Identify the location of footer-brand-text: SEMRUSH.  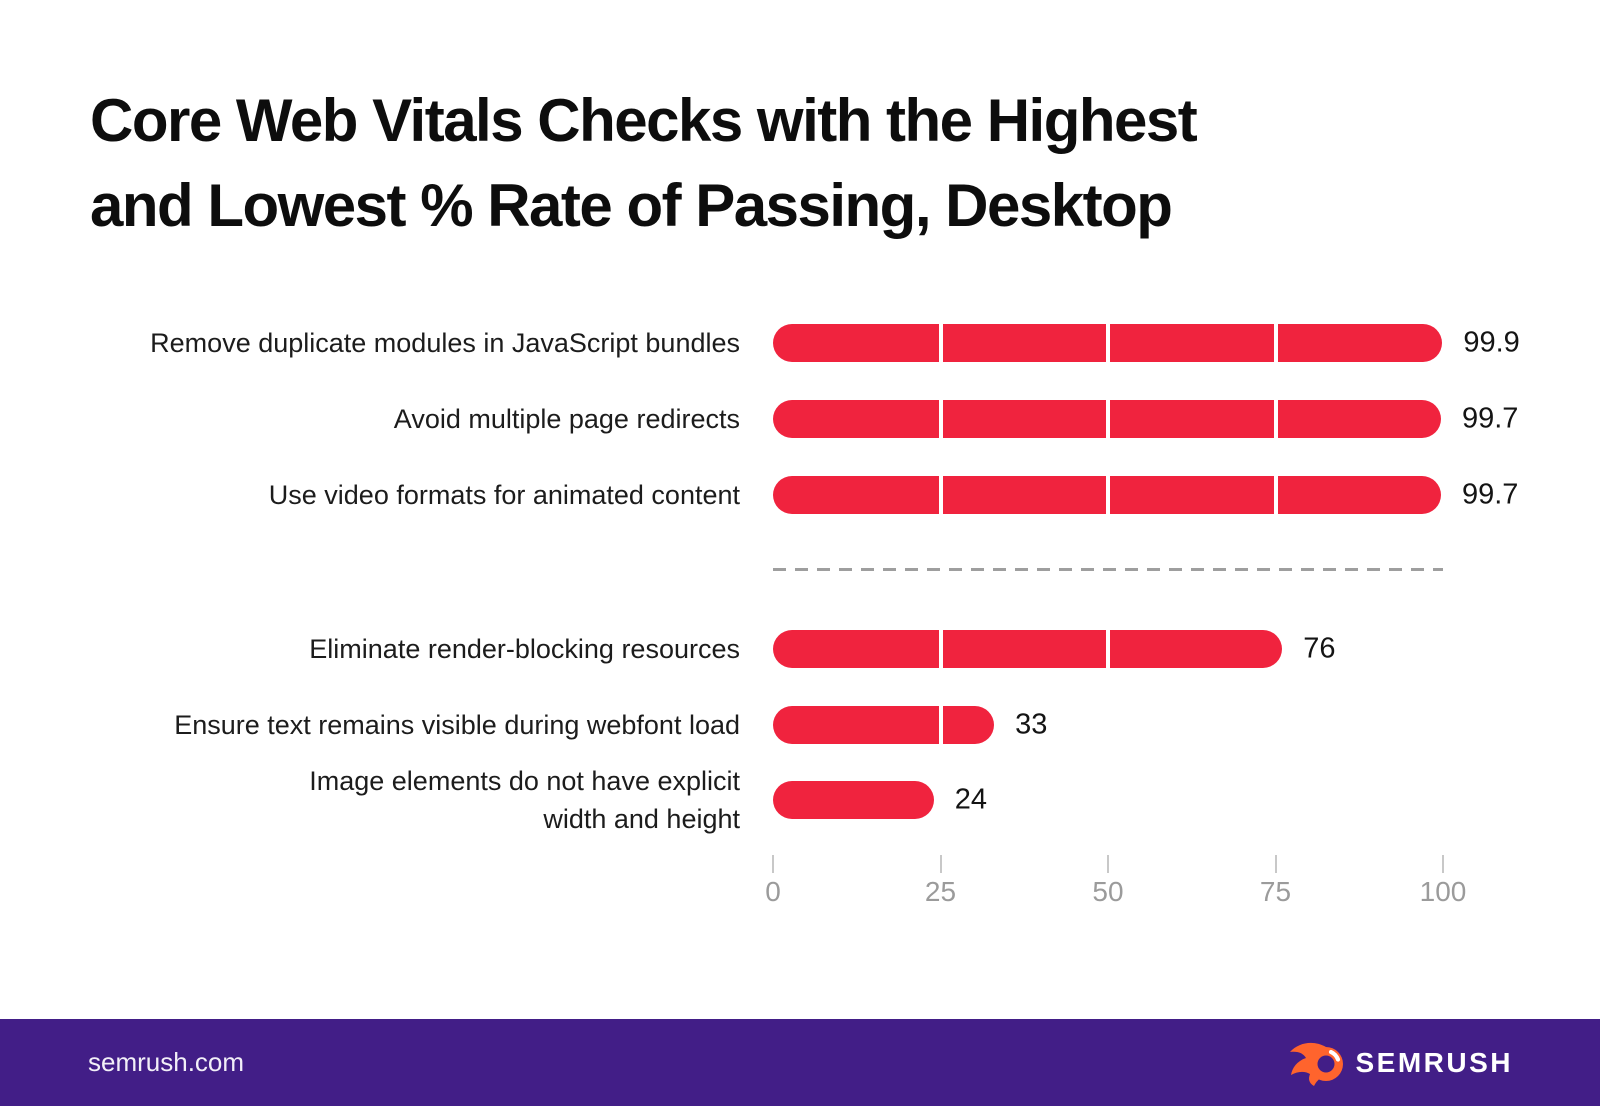
(1434, 1062).